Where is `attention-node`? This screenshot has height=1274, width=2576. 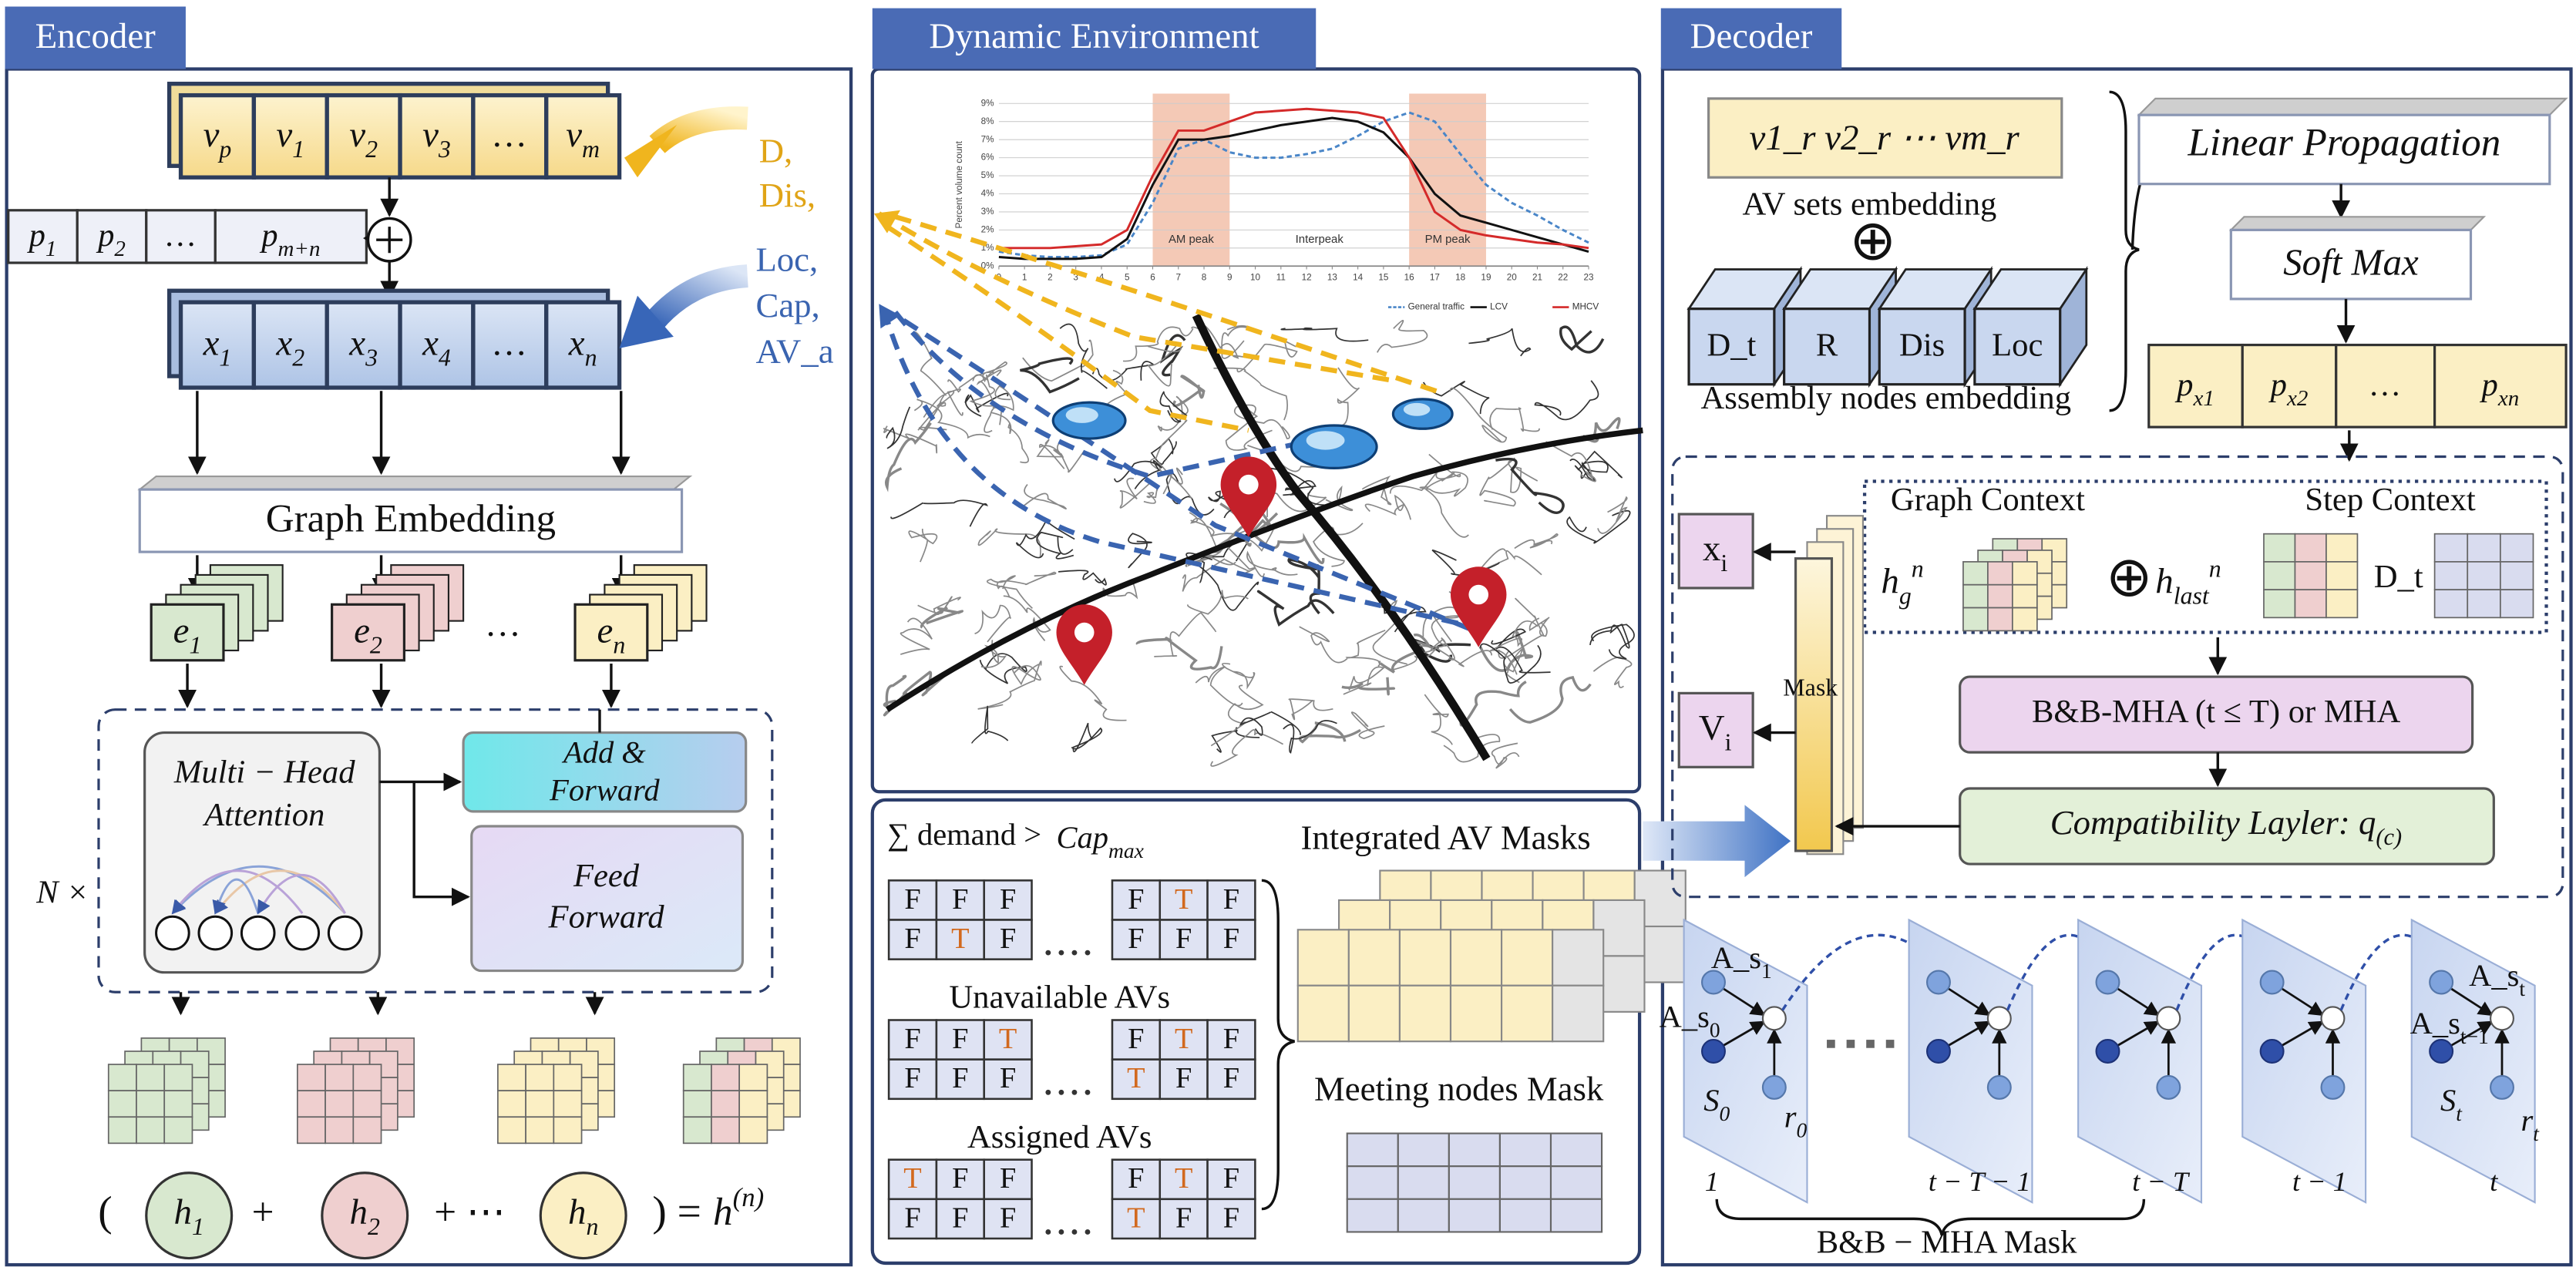
attention-node is located at coordinates (258, 933).